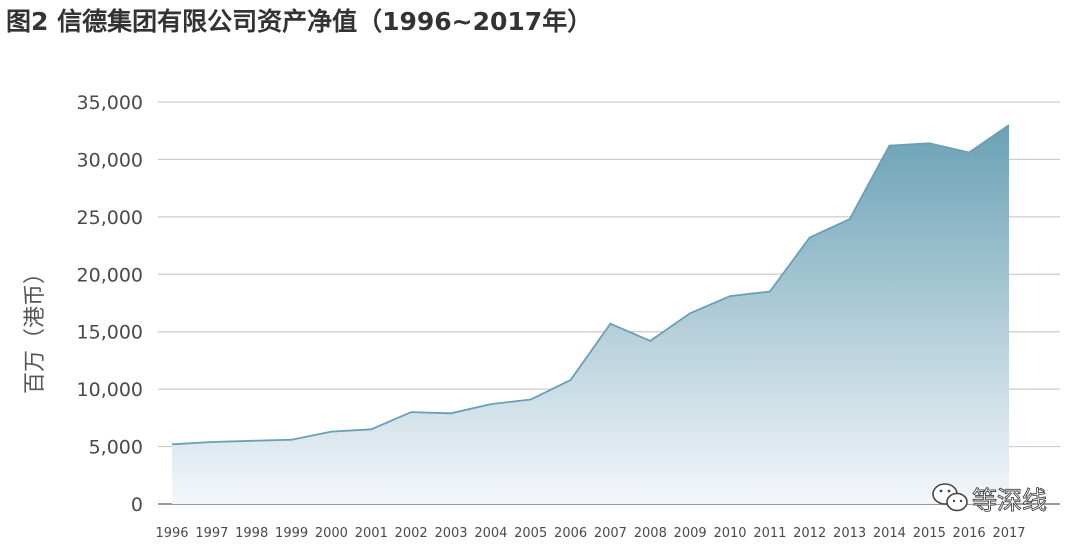 The height and width of the screenshot is (548, 1080). Describe the element at coordinates (769, 291) in the screenshot. I see `data-point-2011` at that location.